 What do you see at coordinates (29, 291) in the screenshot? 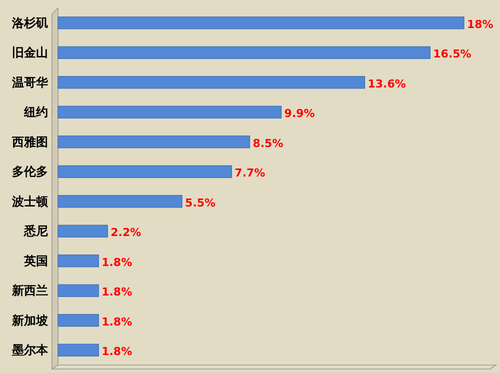
I see `y-tick-label: 新西兰` at bounding box center [29, 291].